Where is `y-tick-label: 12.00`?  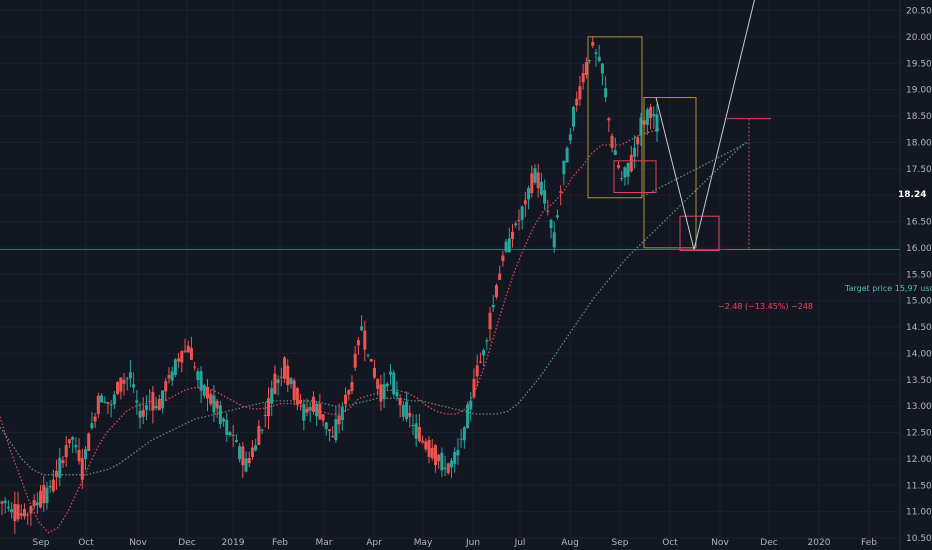 y-tick-label: 12.00 is located at coordinates (919, 460).